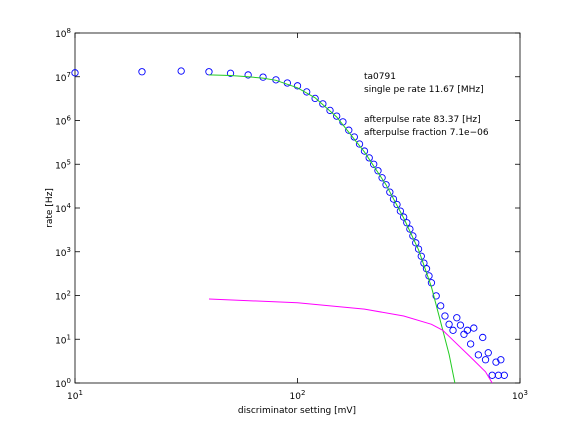 Image resolution: width=576 pixels, height=432 pixels. I want to click on x-tick-label: 10¹, so click(75, 395).